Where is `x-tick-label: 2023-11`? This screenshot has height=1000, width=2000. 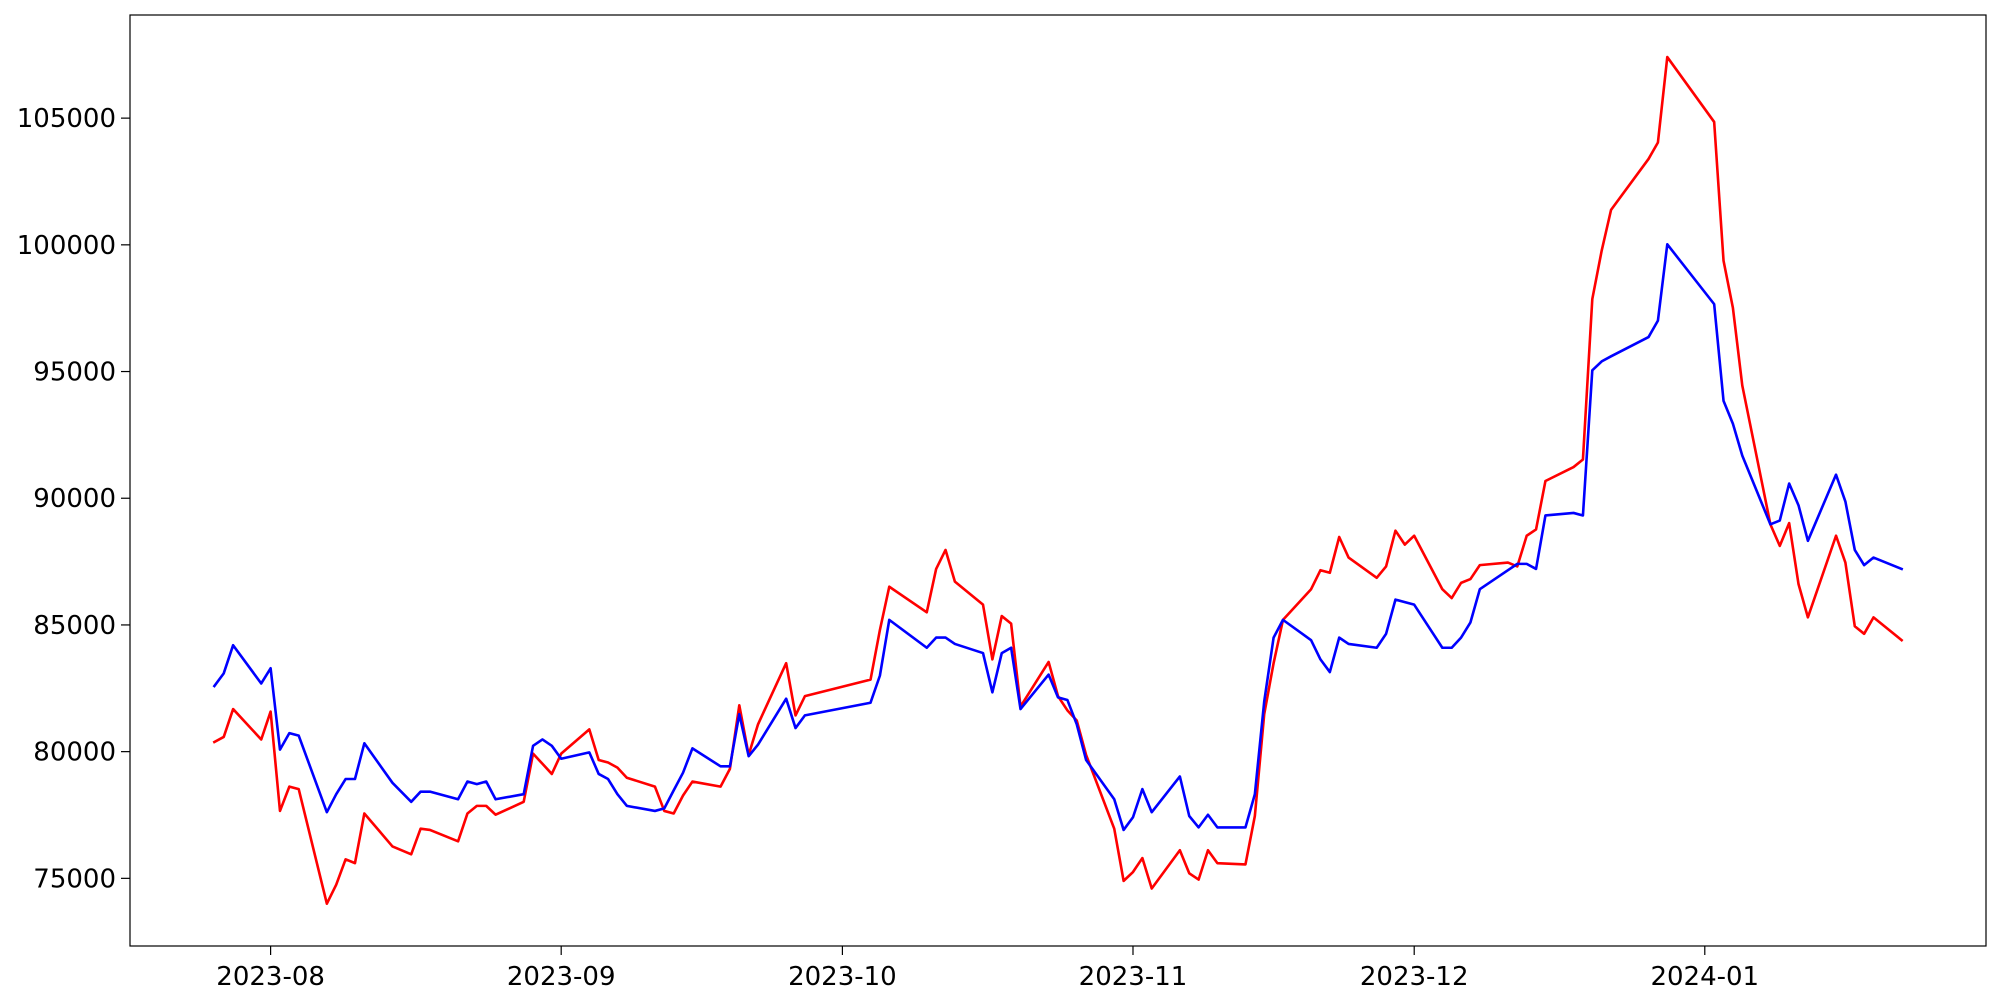
x-tick-label: 2023-11 is located at coordinates (1133, 977).